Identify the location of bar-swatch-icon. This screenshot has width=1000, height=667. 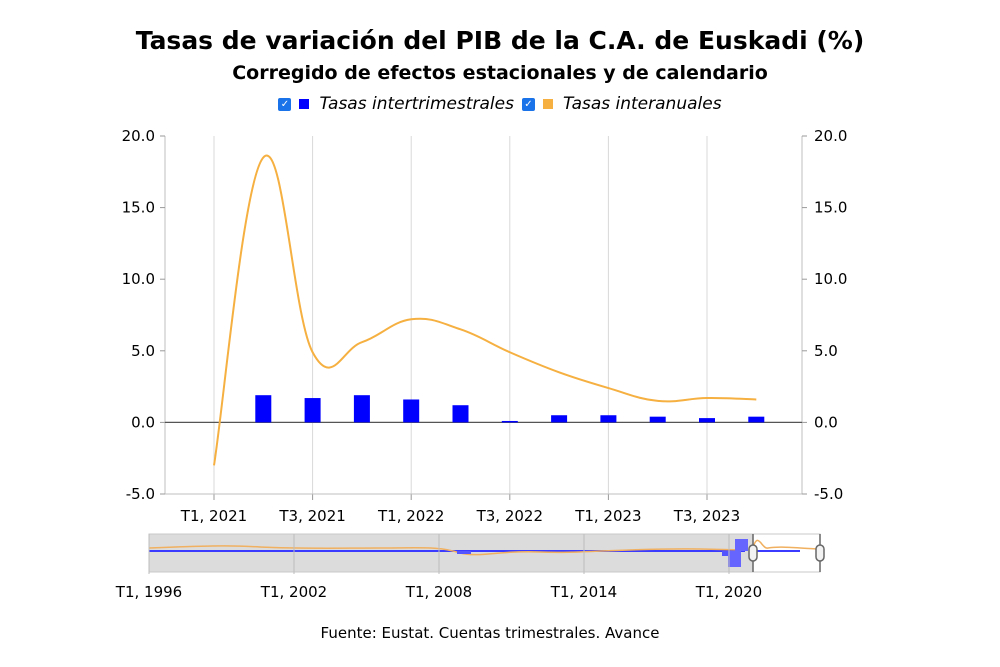
(304, 104).